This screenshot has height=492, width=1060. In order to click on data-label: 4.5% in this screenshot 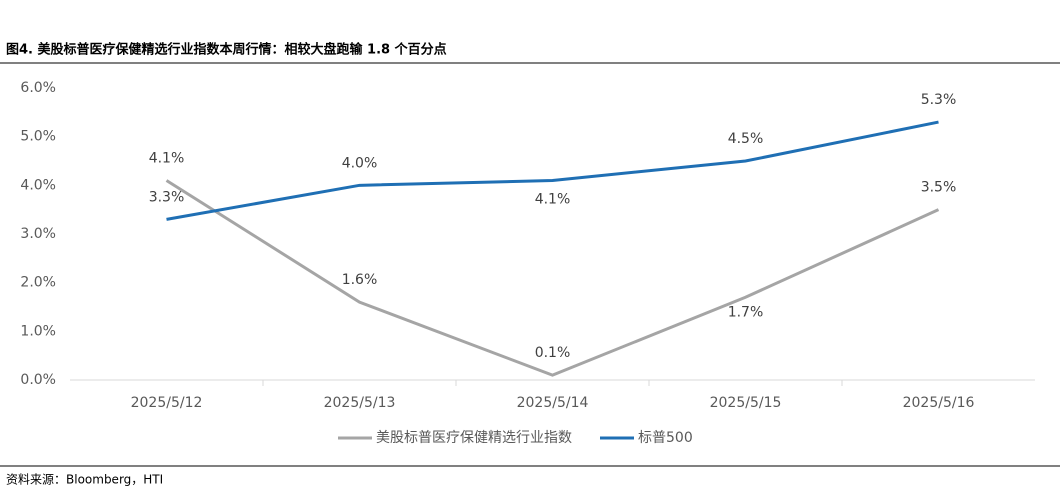, I will do `click(746, 139)`.